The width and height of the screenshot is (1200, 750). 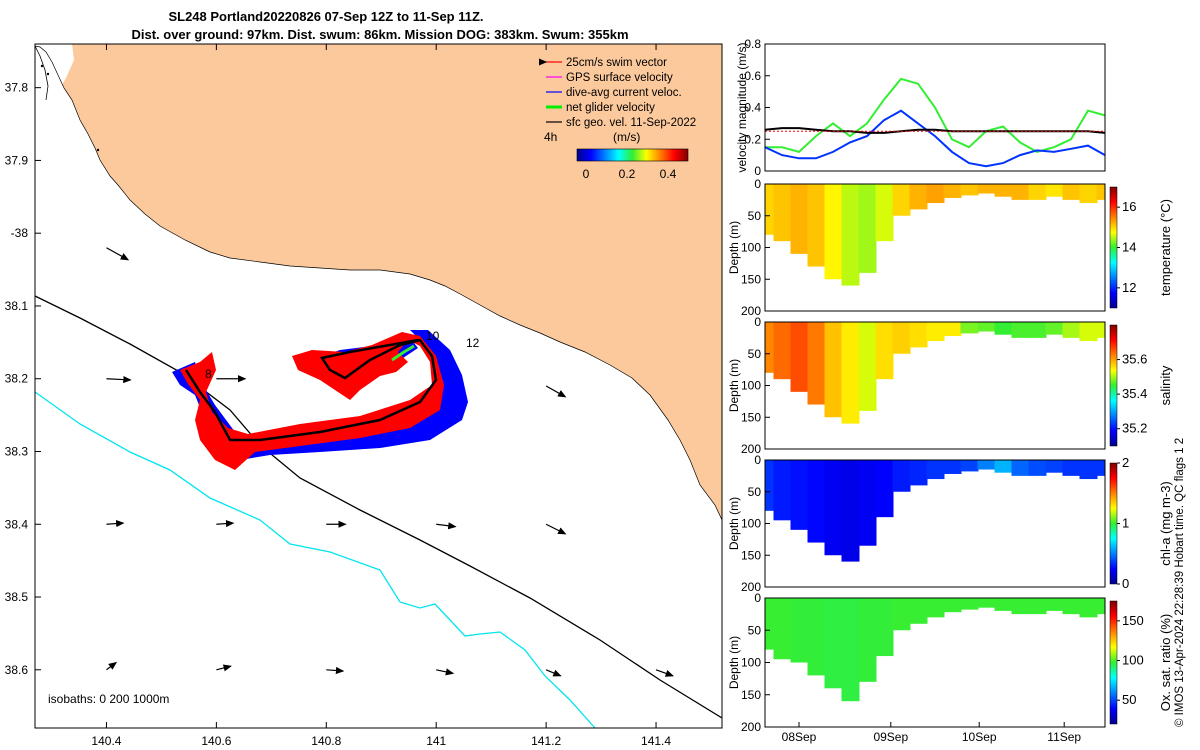 What do you see at coordinates (631, 123) in the screenshot?
I see `legend-label: sfc geo. vel. 11-Sep-2022` at bounding box center [631, 123].